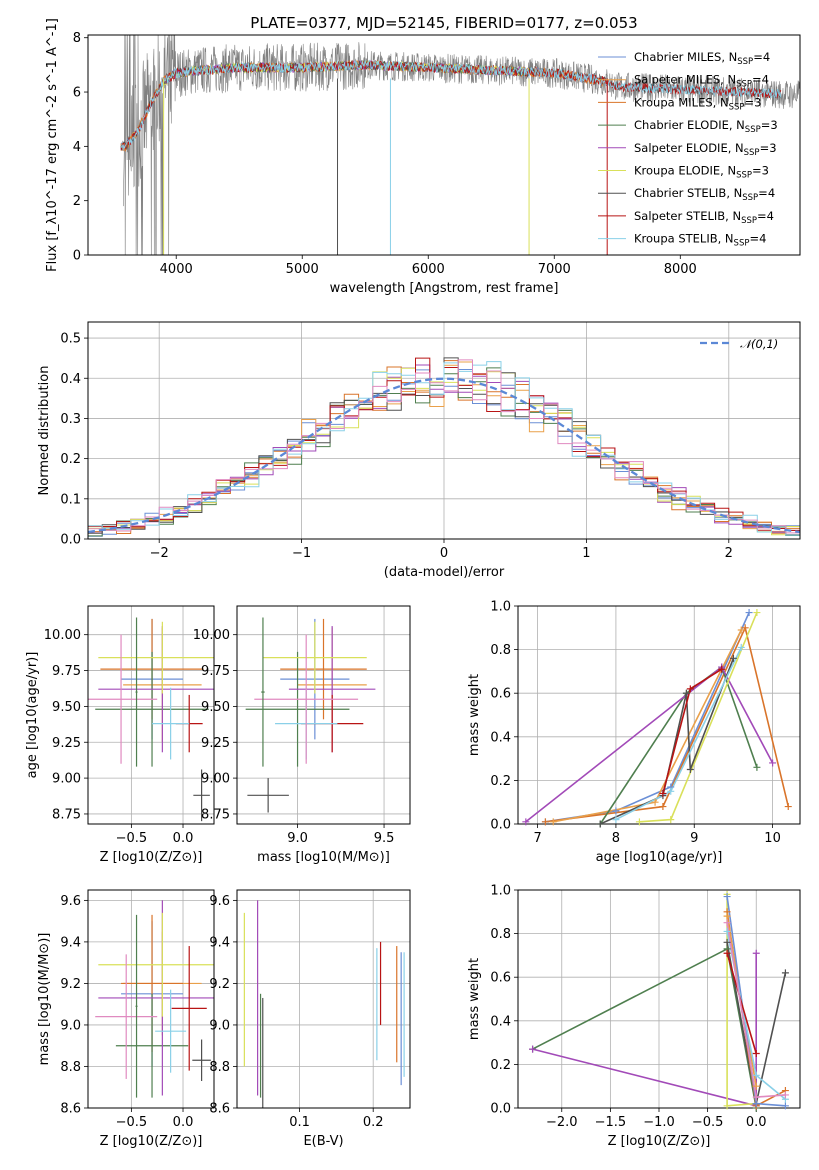  Describe the element at coordinates (151, 999) in the screenshot. I see `mass_vs_Z-frame` at that location.